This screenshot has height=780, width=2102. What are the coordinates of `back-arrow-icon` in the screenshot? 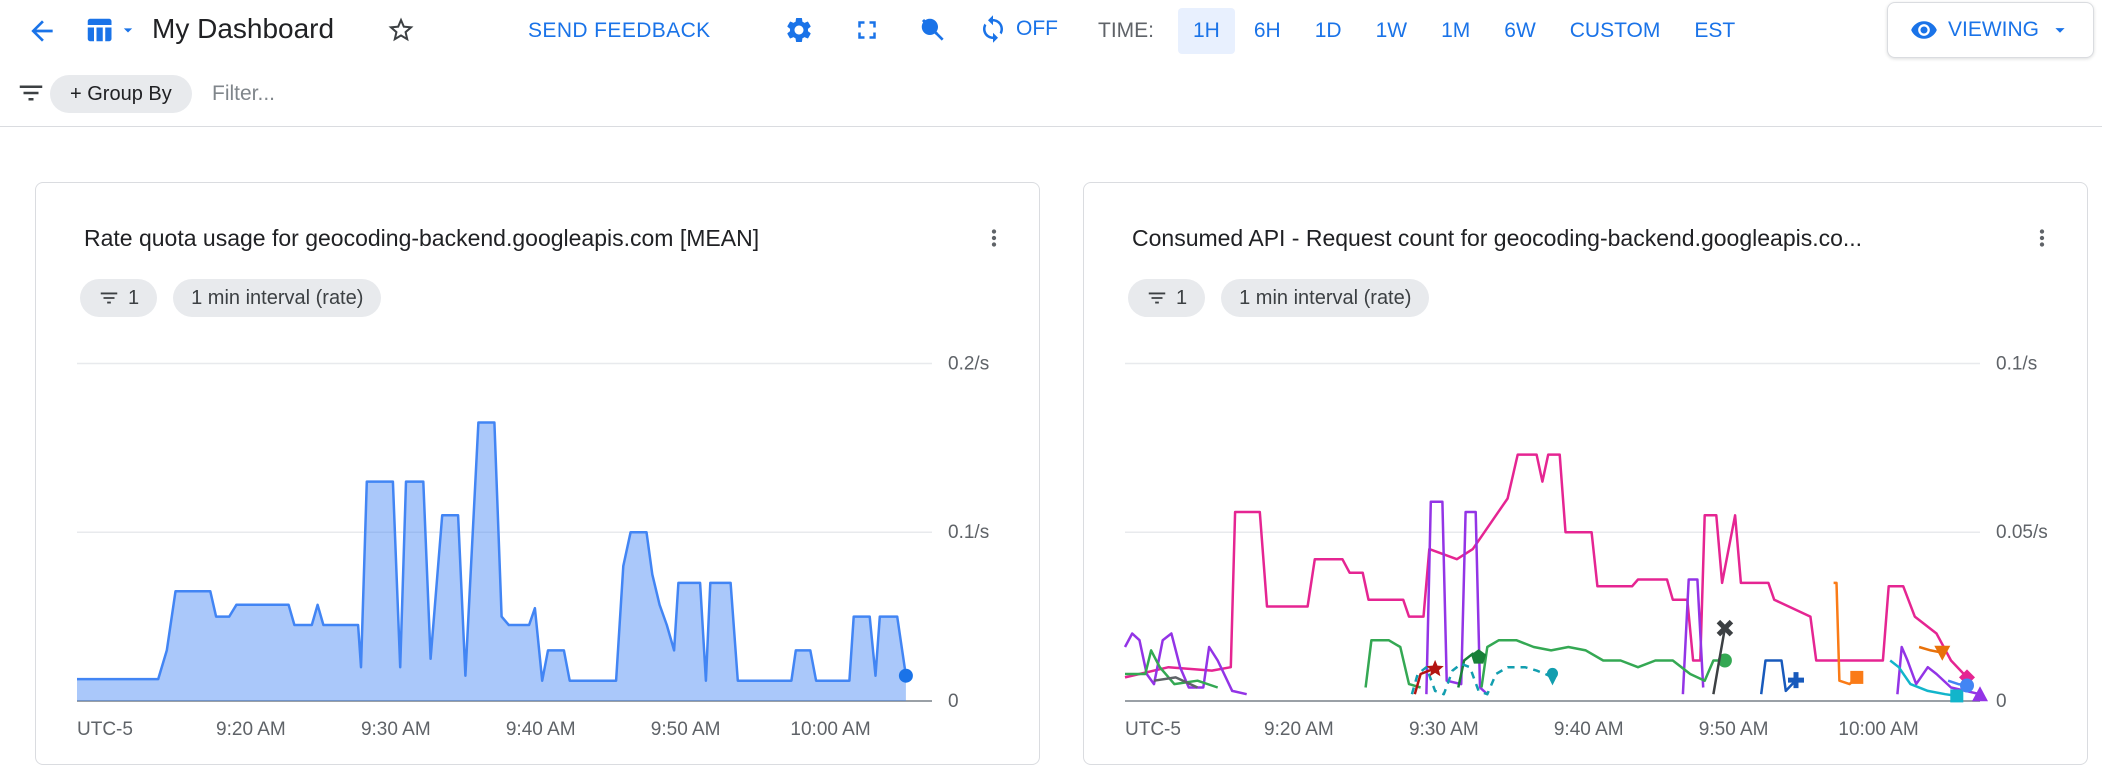 It's located at (42, 31).